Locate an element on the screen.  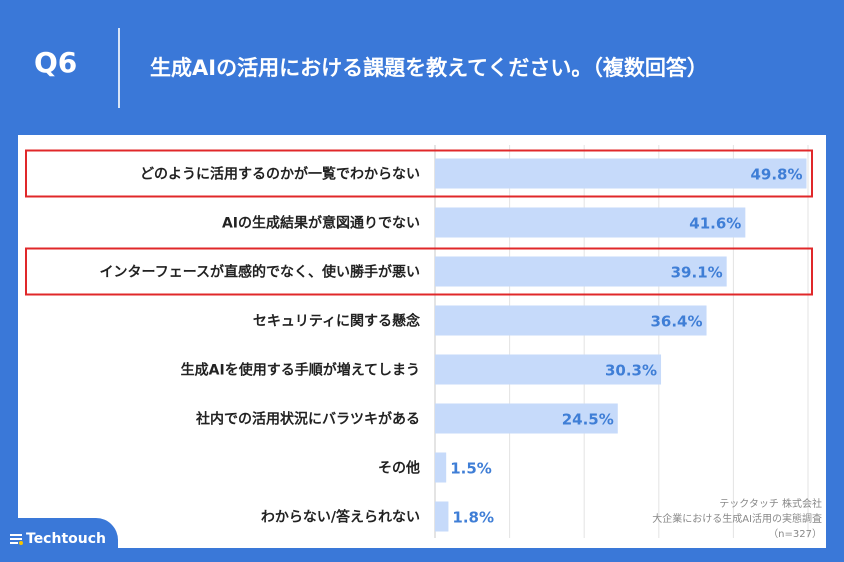
category-label: インターフェースが直感的でなく、使い勝手が悪い is located at coordinates (260, 272).